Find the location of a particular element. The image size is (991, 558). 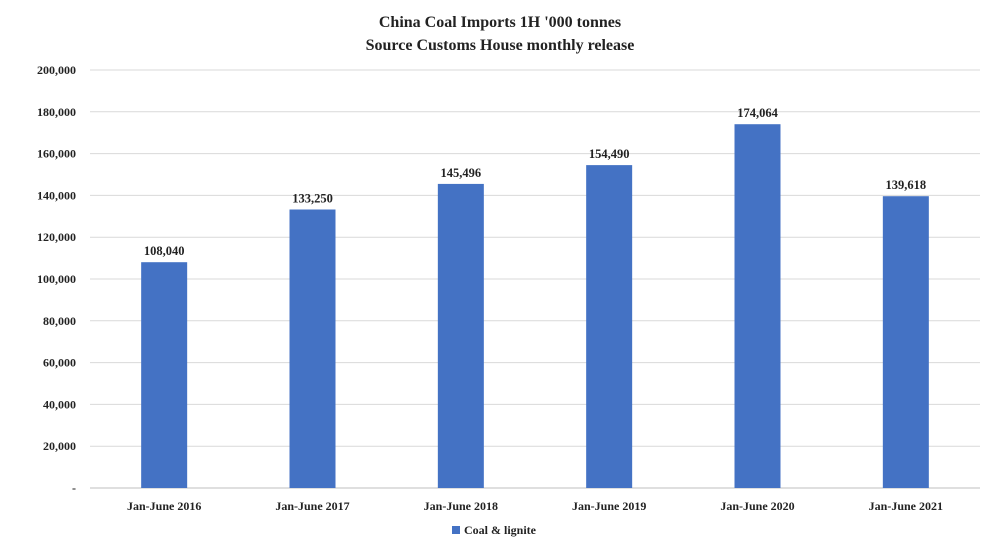

y-tick-label: 160,000 is located at coordinates (56, 154).